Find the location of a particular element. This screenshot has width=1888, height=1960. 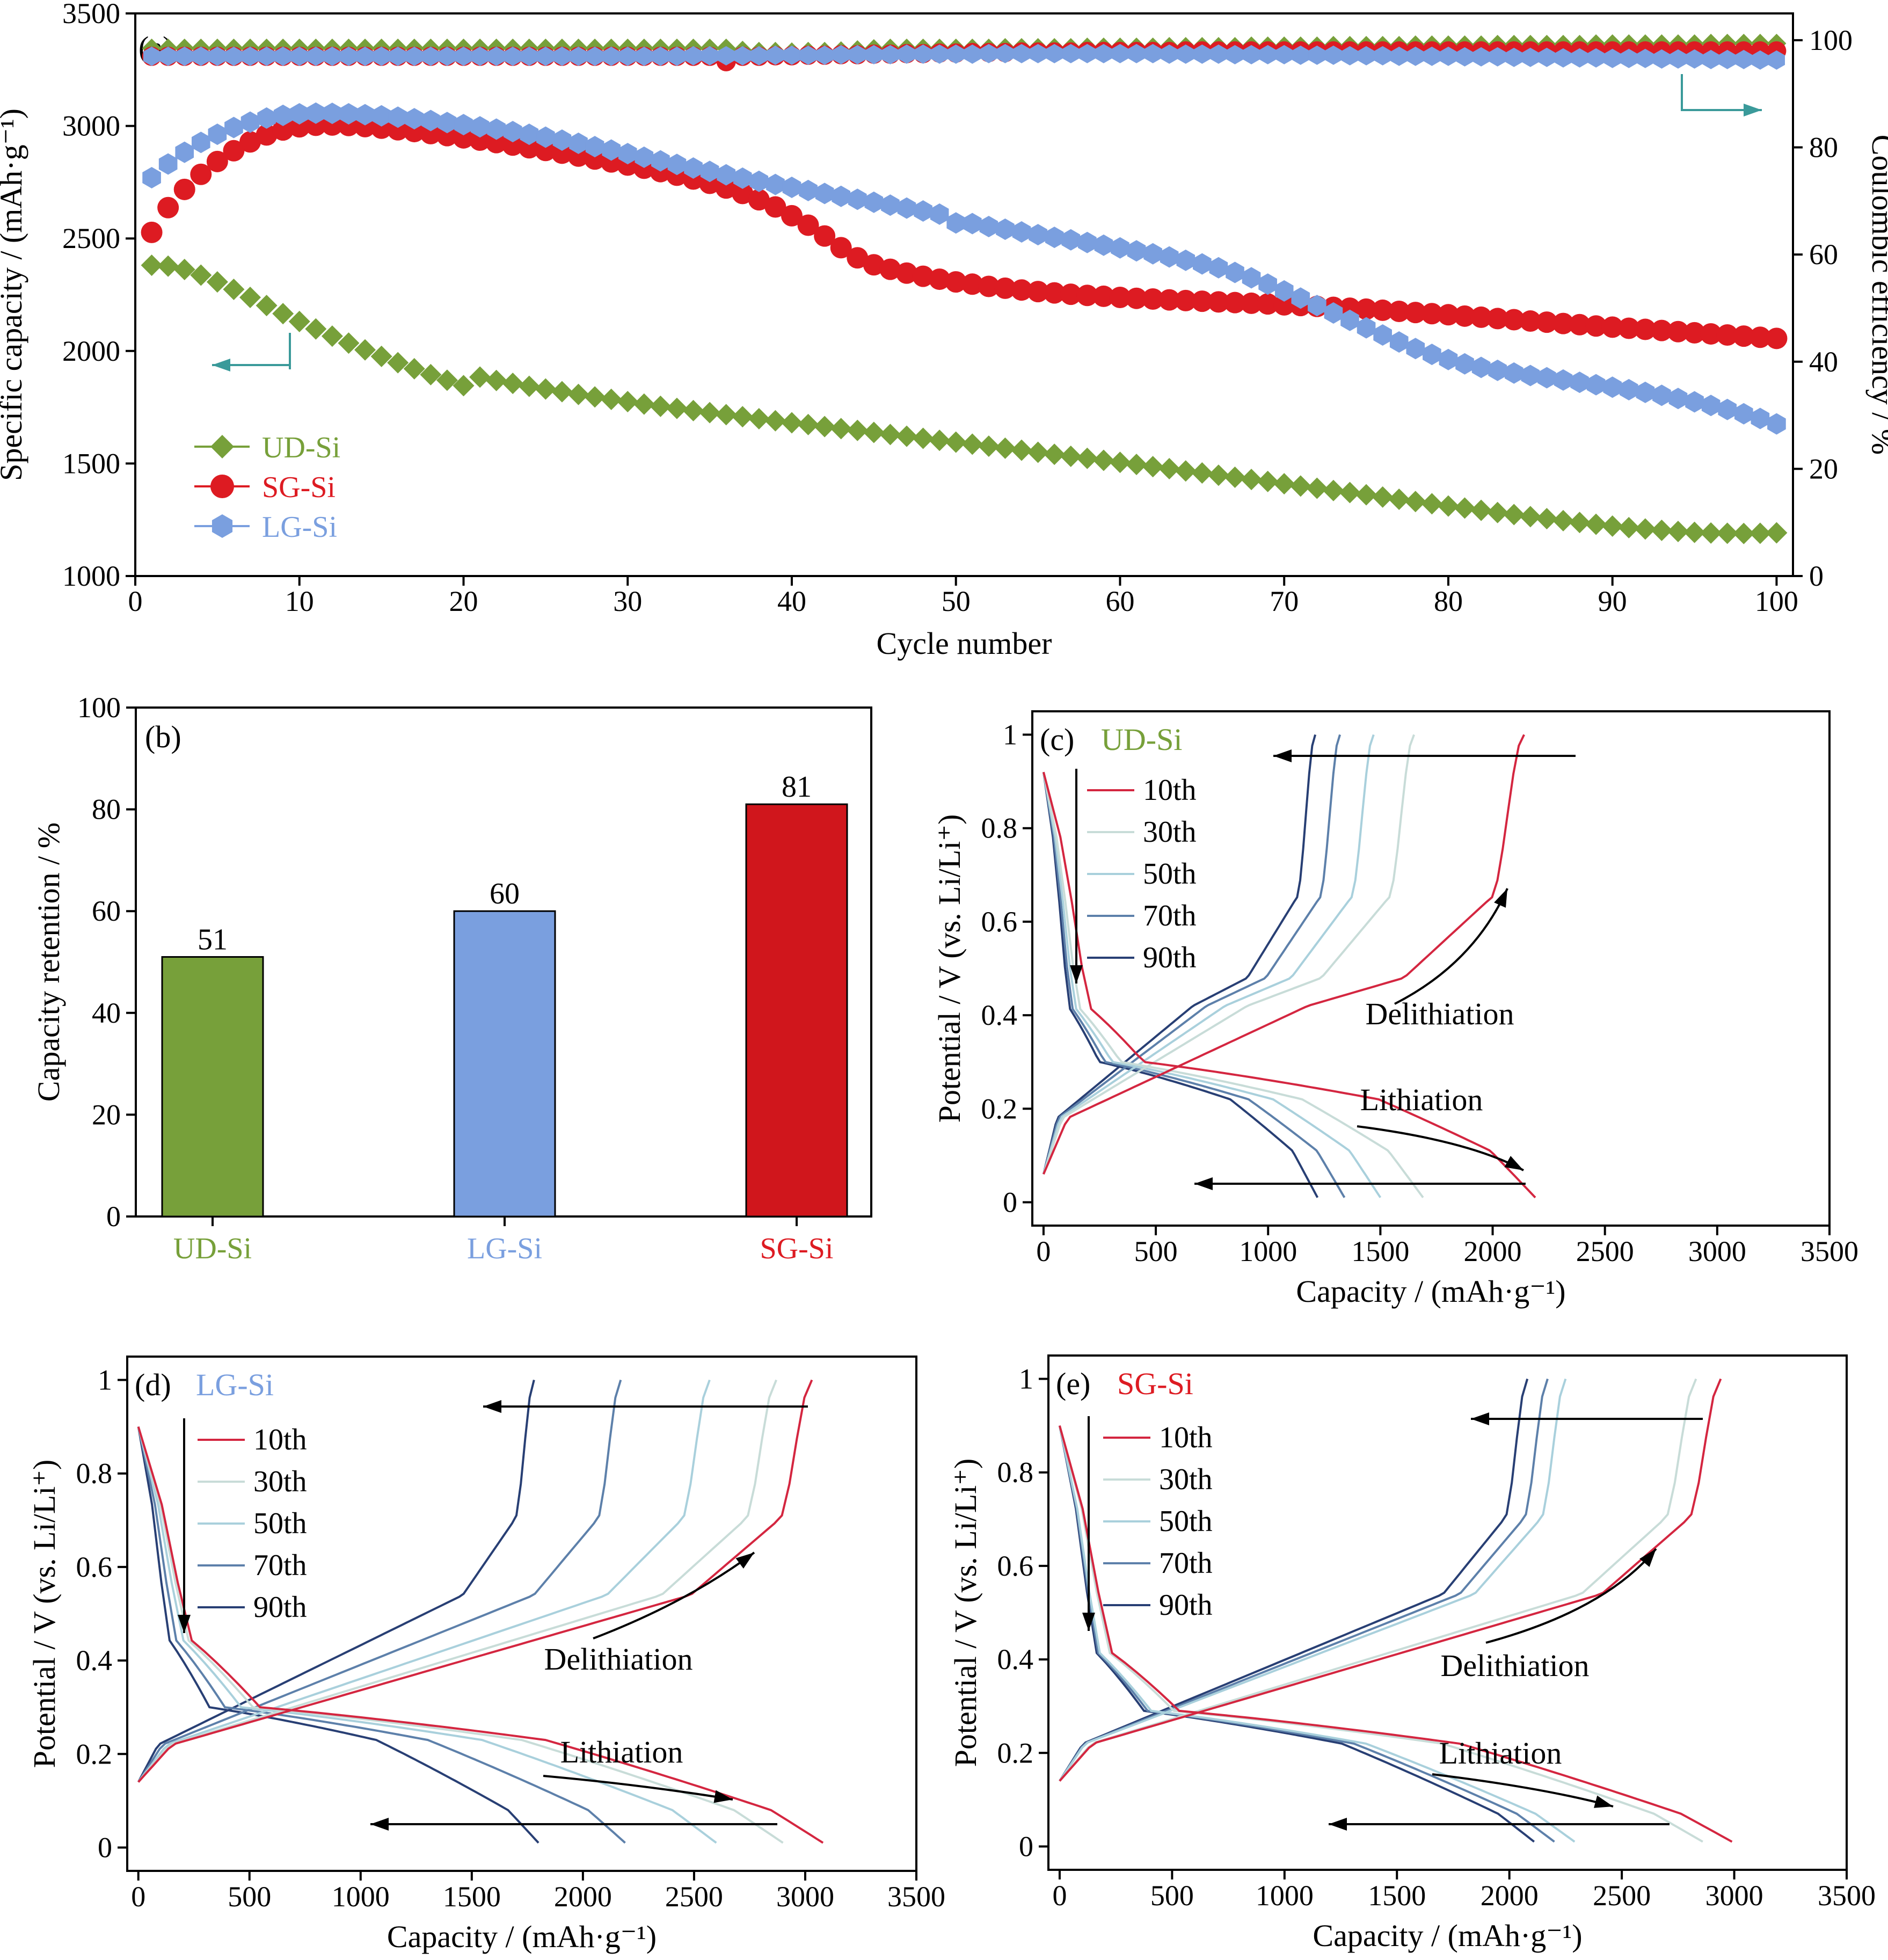

plot-frame is located at coordinates (1447, 1612).